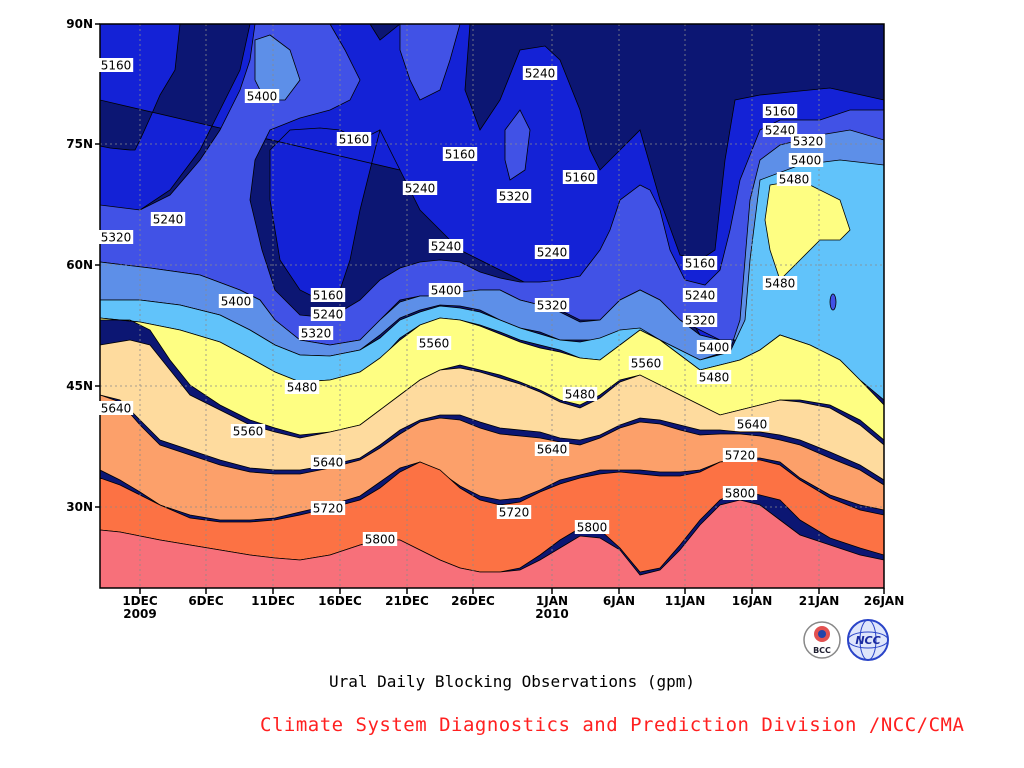 This screenshot has height=768, width=1024. Describe the element at coordinates (819, 601) in the screenshot. I see `x-tick-label: 21JAN` at that location.